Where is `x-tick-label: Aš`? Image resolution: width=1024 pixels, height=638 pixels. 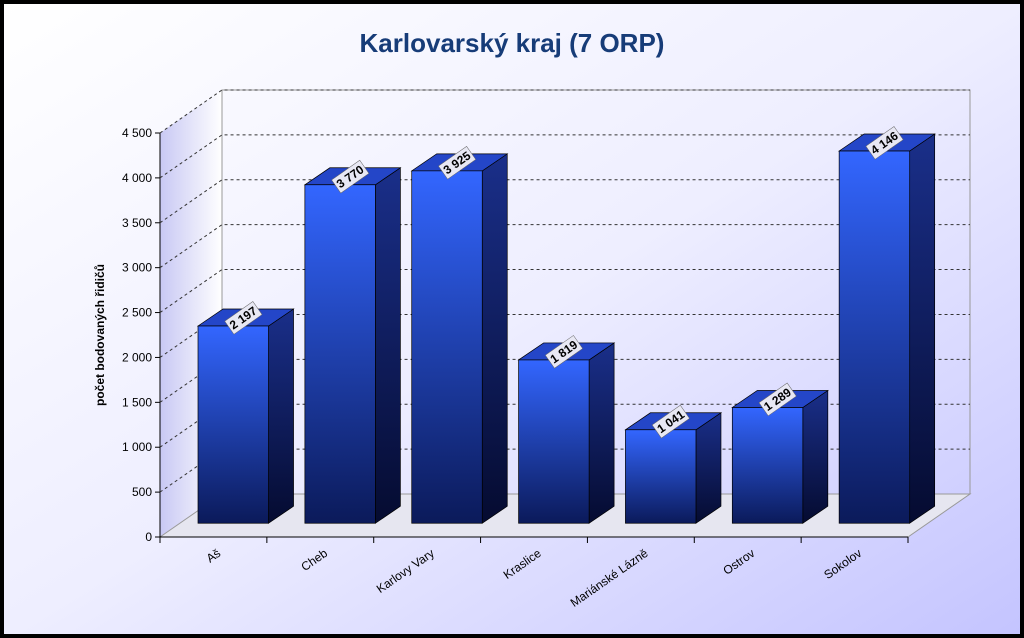
x-tick-label: Aš is located at coordinates (214, 556).